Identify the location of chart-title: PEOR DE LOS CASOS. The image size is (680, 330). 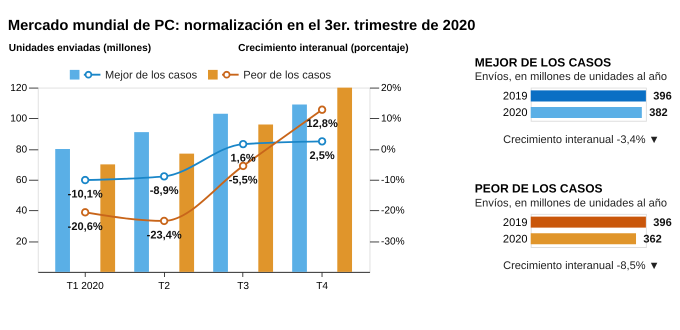
(538, 189).